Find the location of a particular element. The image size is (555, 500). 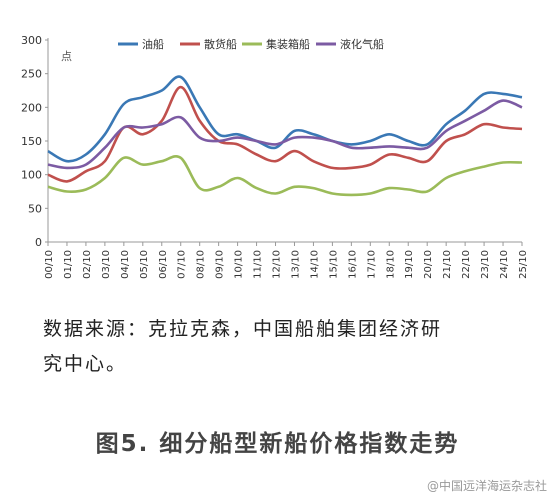

x-tick-label: 21/10 is located at coordinates (447, 264).